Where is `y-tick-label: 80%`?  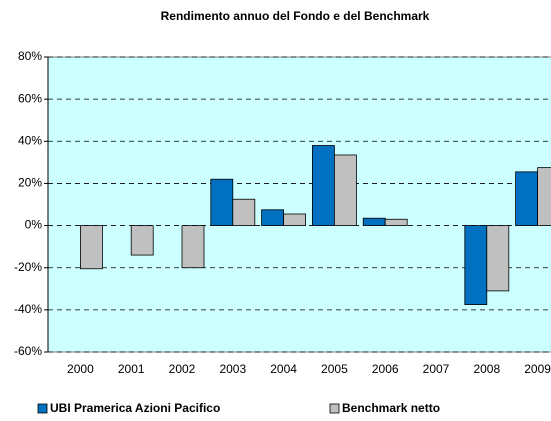
y-tick-label: 80% is located at coordinates (30, 56).